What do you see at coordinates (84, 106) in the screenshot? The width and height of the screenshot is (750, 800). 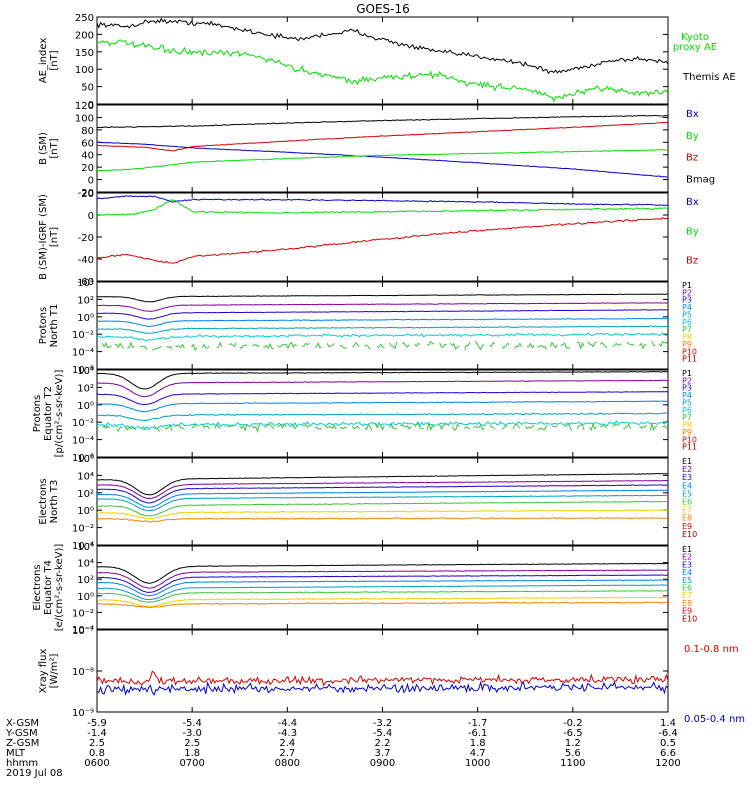 I see `y-tick-label: 120` at bounding box center [84, 106].